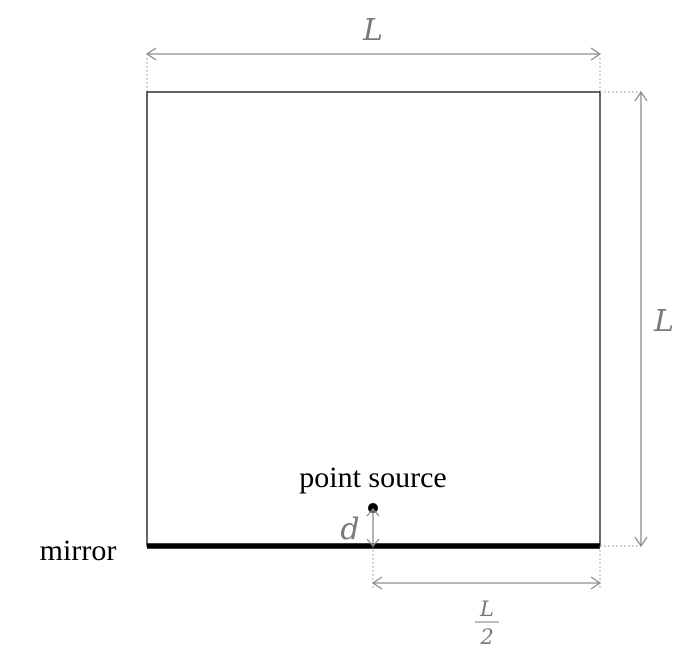 Image resolution: width=681 pixels, height=656 pixels. I want to click on offset-dimension-label: d, so click(349, 529).